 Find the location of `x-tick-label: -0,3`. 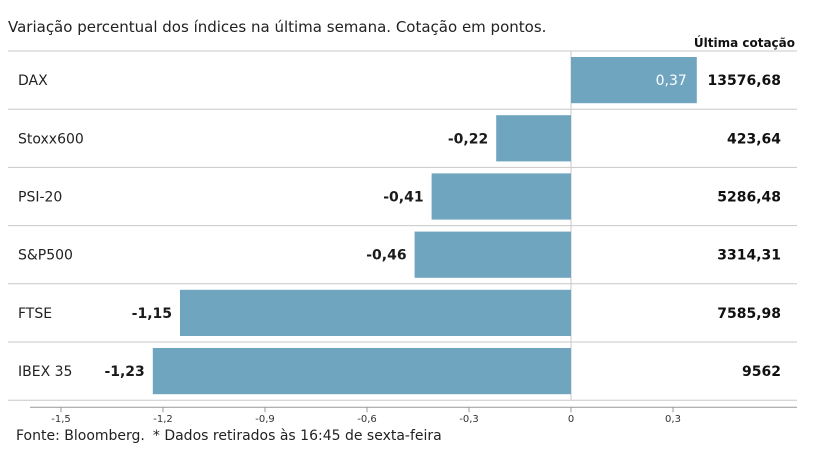

x-tick-label: -0,3 is located at coordinates (469, 419).